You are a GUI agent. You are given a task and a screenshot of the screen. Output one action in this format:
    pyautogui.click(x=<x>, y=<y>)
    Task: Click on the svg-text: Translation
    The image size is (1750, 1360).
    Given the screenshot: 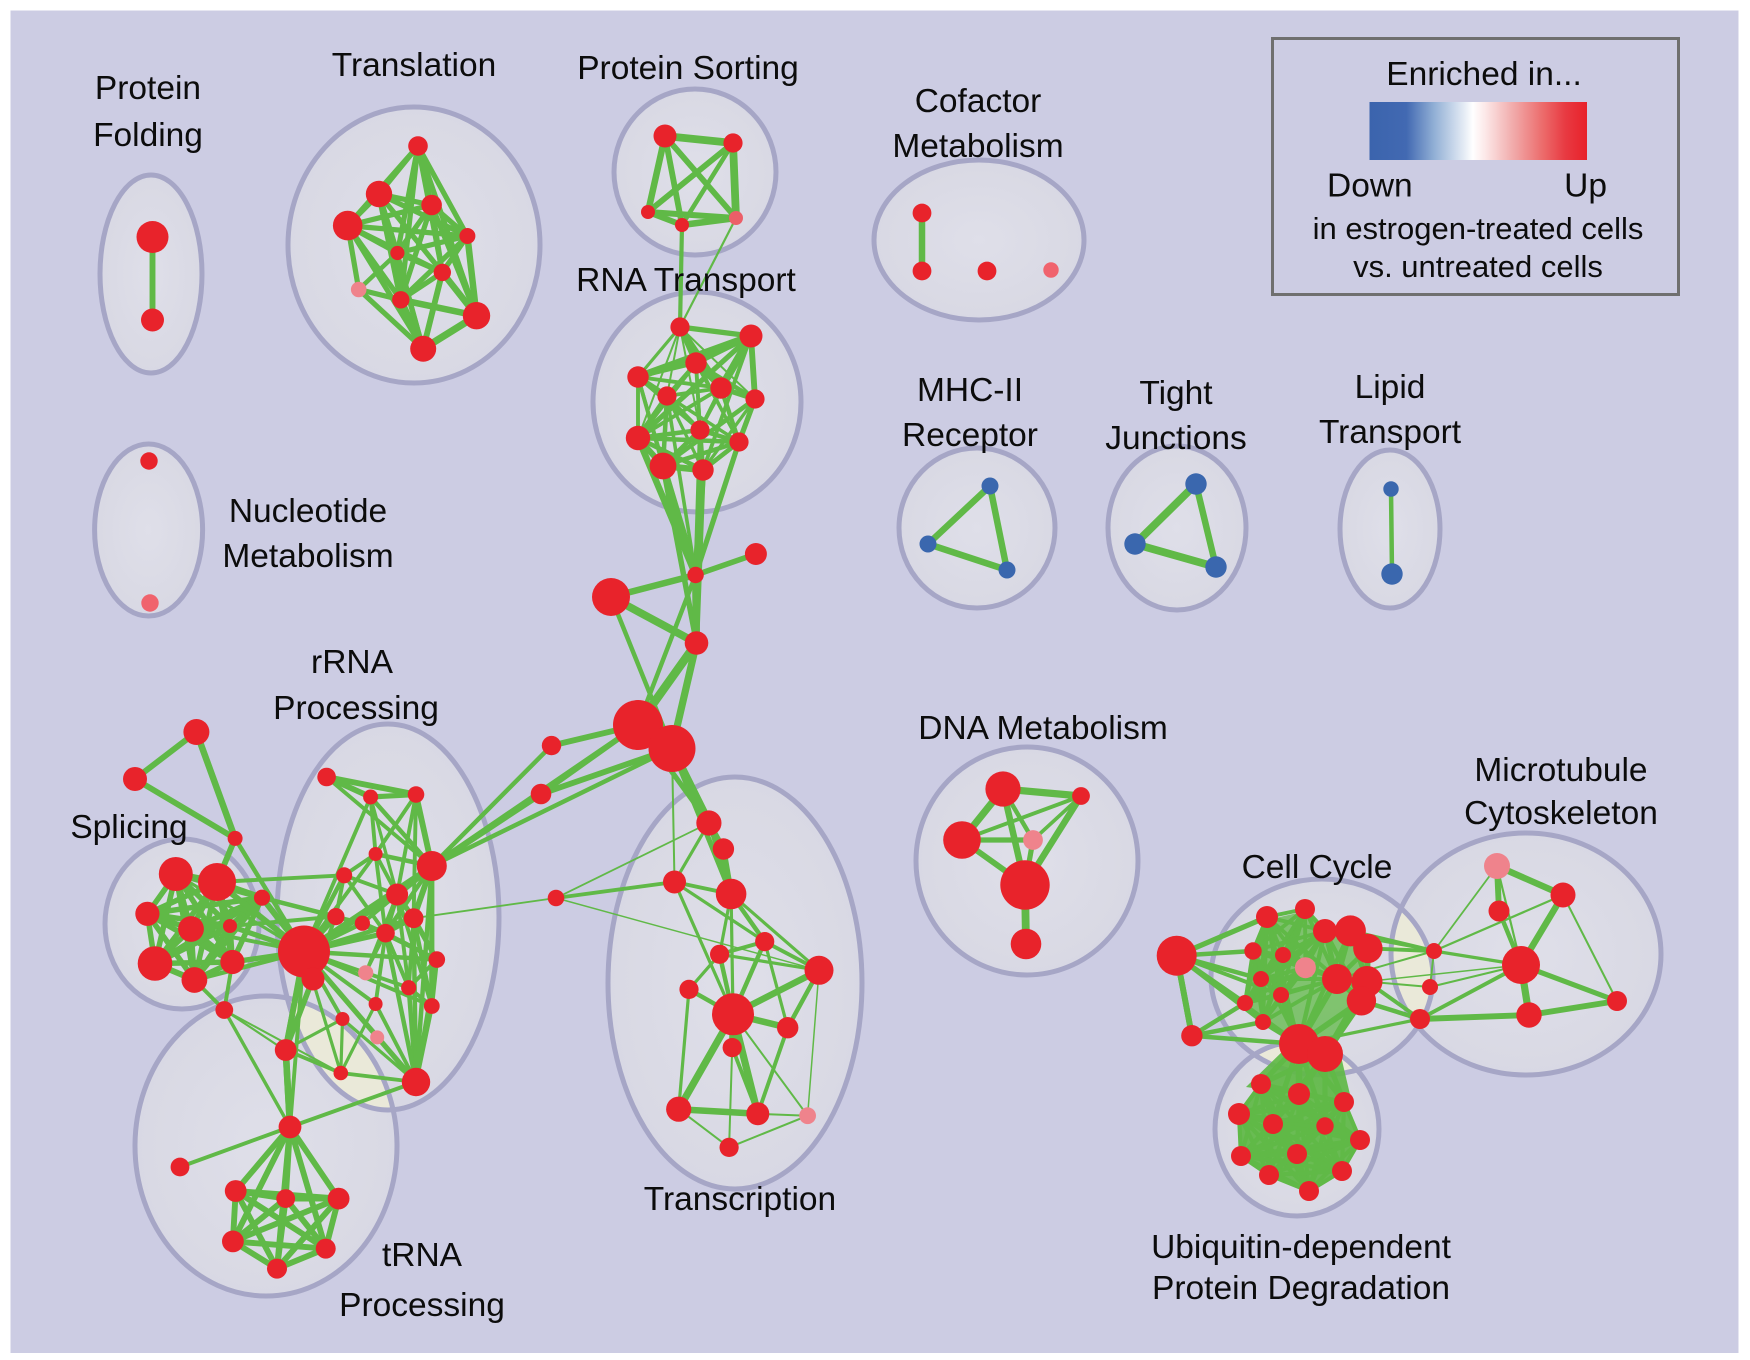 What is the action you would take?
    pyautogui.click(x=414, y=65)
    